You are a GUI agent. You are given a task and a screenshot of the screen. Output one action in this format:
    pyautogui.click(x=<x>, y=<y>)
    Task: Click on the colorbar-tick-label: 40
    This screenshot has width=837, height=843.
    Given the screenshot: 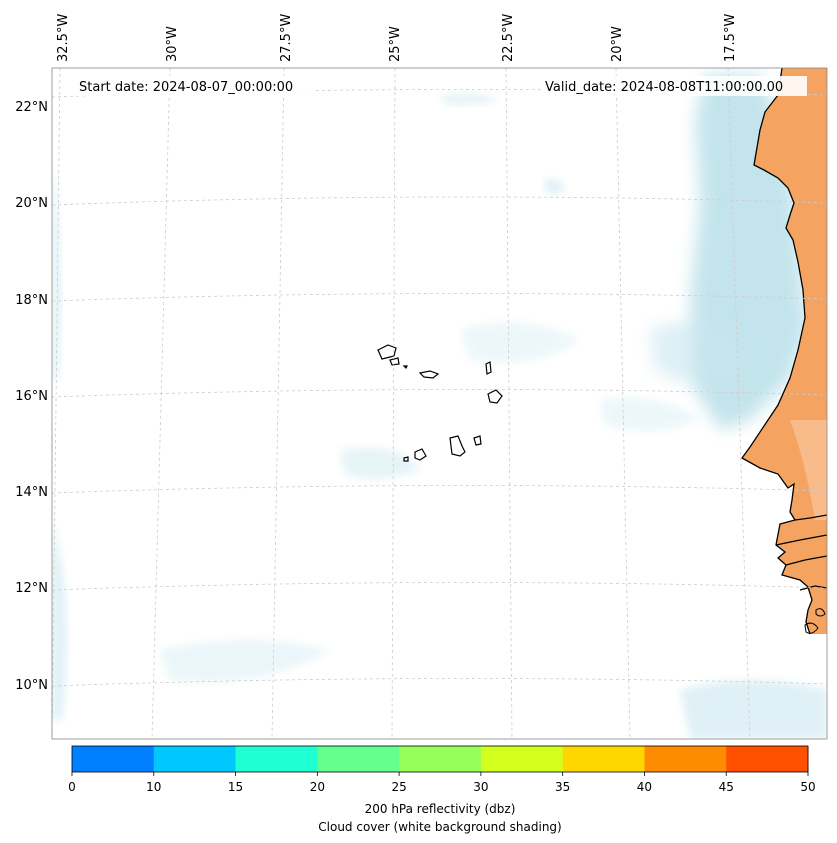 What is the action you would take?
    pyautogui.click(x=644, y=787)
    